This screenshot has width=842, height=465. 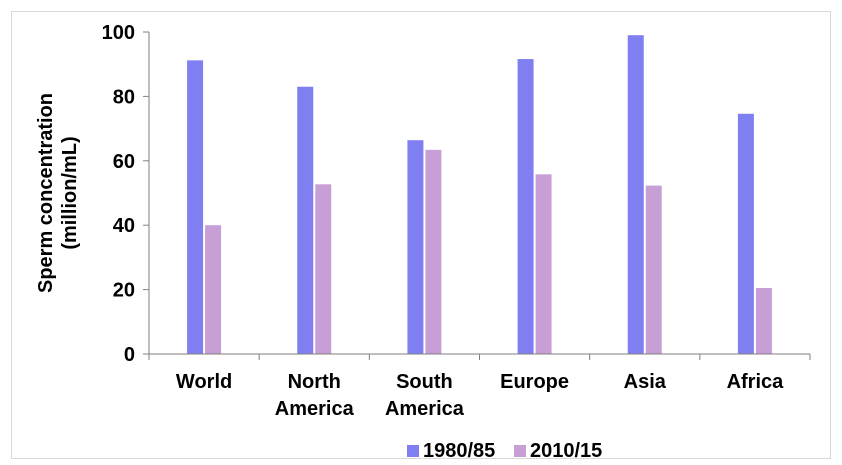 What do you see at coordinates (46, 193) in the screenshot?
I see `y-axis-title-line: Sperm concentration` at bounding box center [46, 193].